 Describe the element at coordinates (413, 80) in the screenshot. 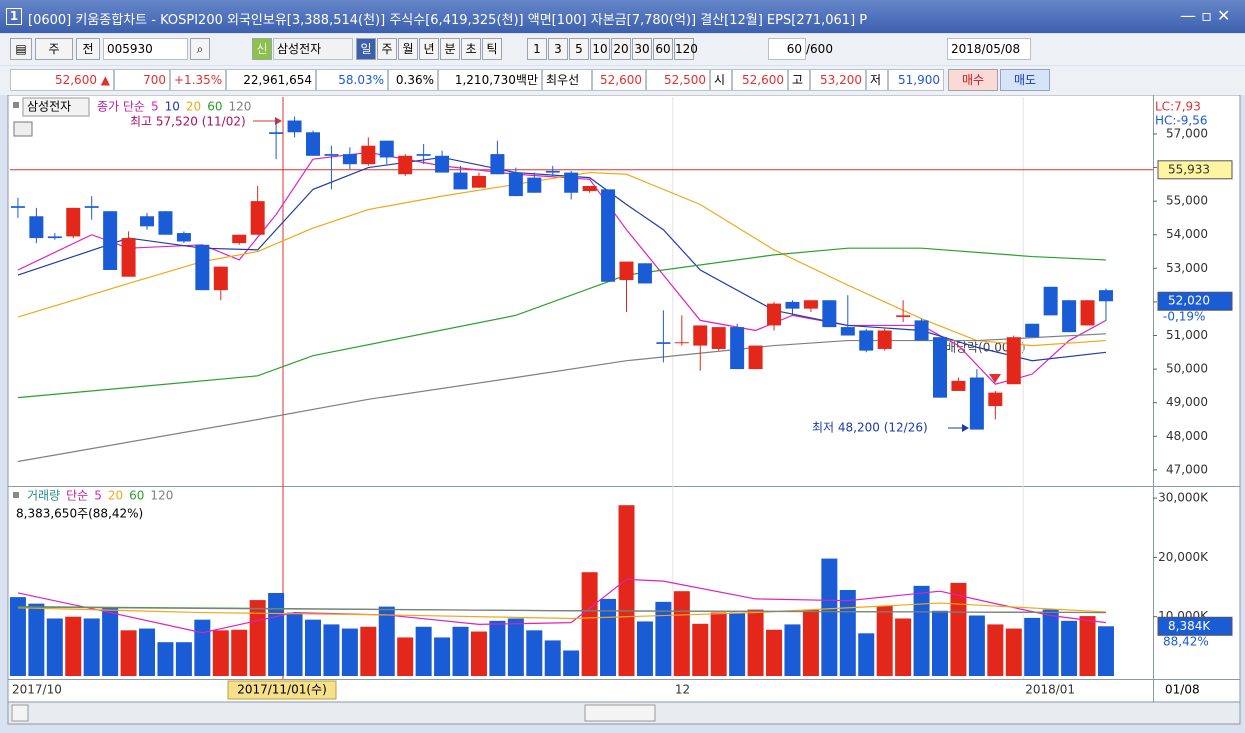

I see `turnover: 0.36%` at that location.